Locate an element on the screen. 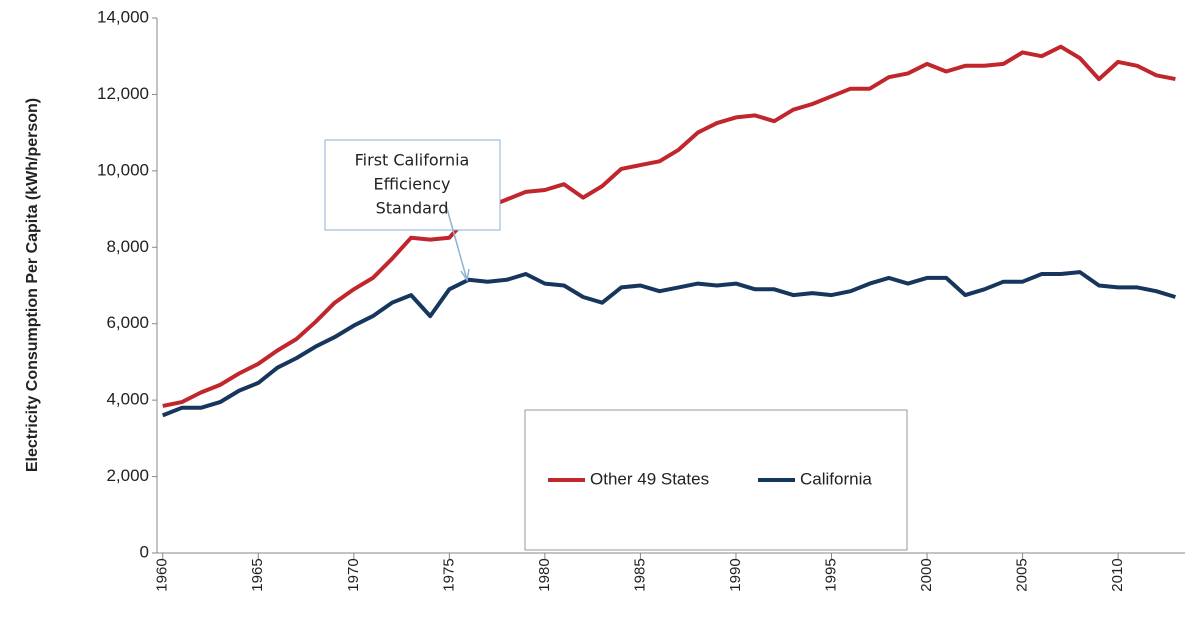 This screenshot has height=618, width=1188. x-tick-label: 1990 is located at coordinates (735, 574).